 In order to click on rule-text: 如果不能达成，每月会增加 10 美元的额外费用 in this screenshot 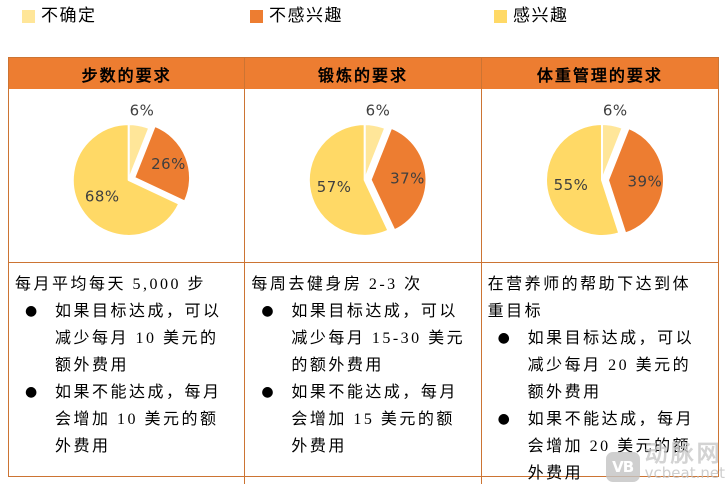, I will do `click(138, 419)`.